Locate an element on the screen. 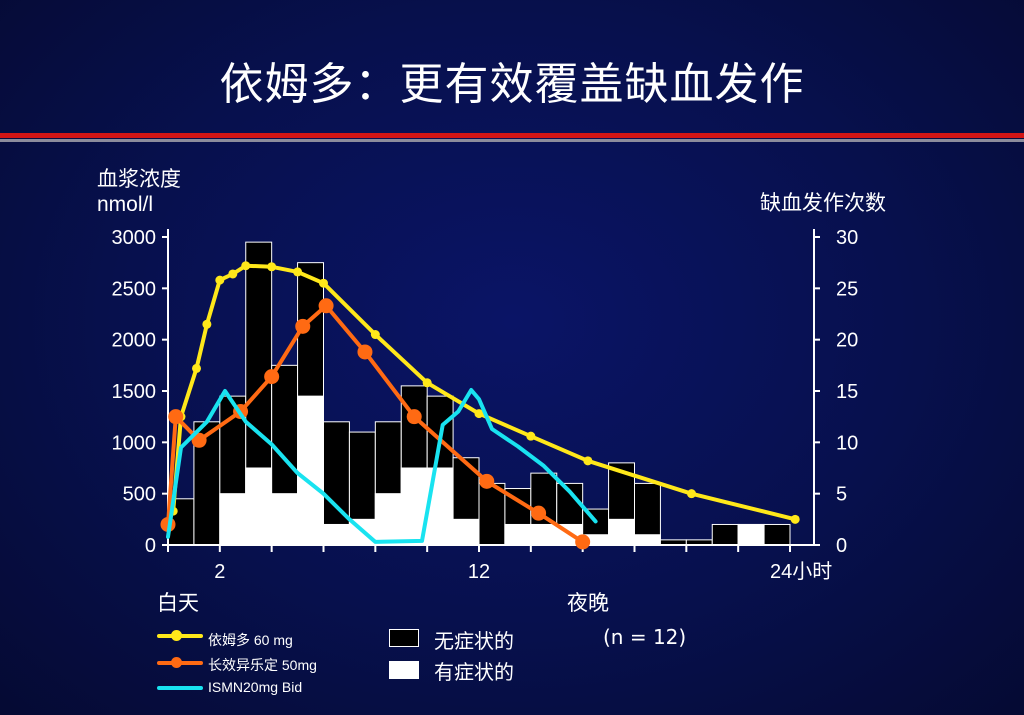  left-axis-label: 血浆浓度 nmol/l is located at coordinates (139, 192).